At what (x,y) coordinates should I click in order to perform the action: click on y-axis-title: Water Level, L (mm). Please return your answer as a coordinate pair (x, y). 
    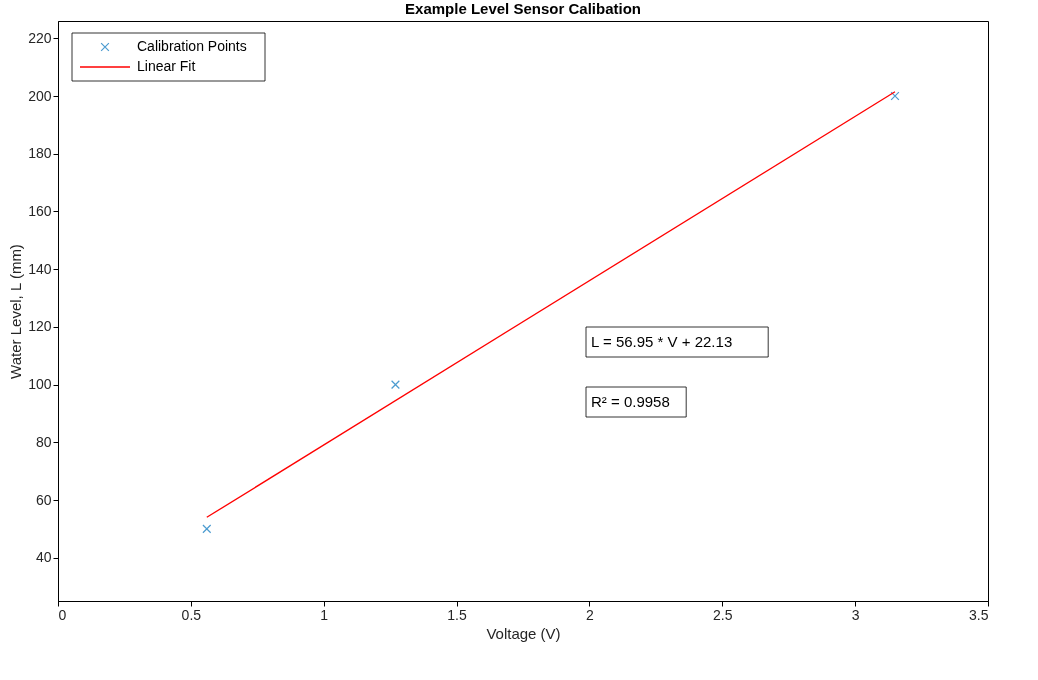
    Looking at the image, I should click on (16, 311).